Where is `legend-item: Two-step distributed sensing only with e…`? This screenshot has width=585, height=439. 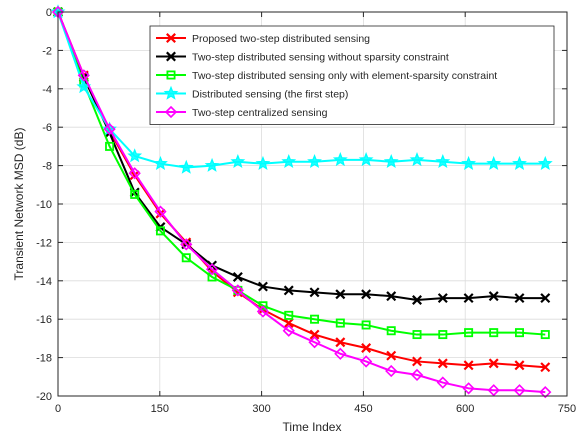
legend-item: Two-step distributed sensing only with e… is located at coordinates (326, 76).